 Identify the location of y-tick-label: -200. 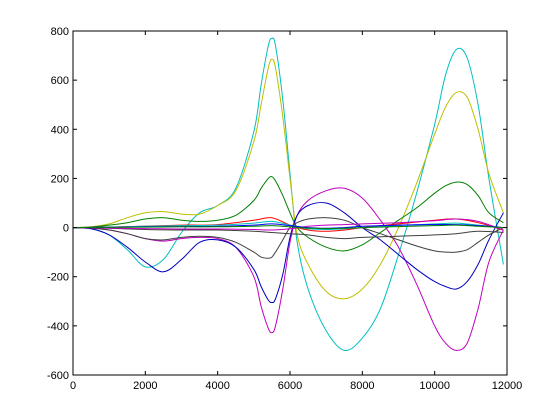
(58, 278).